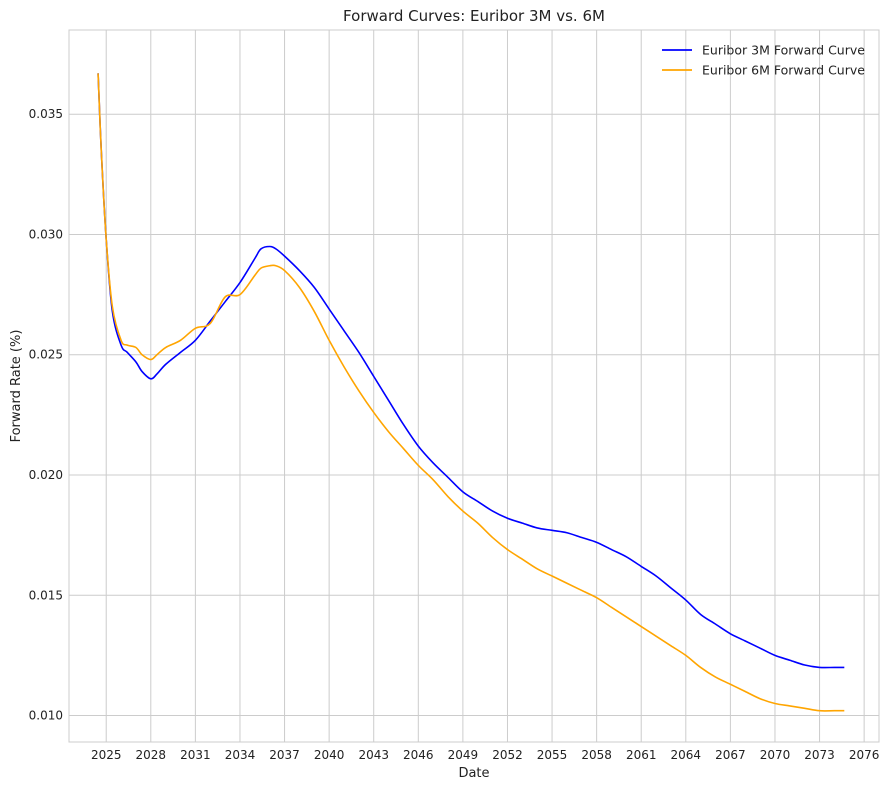 The width and height of the screenshot is (887, 790). What do you see at coordinates (775, 755) in the screenshot?
I see `x-tick-label: 2070` at bounding box center [775, 755].